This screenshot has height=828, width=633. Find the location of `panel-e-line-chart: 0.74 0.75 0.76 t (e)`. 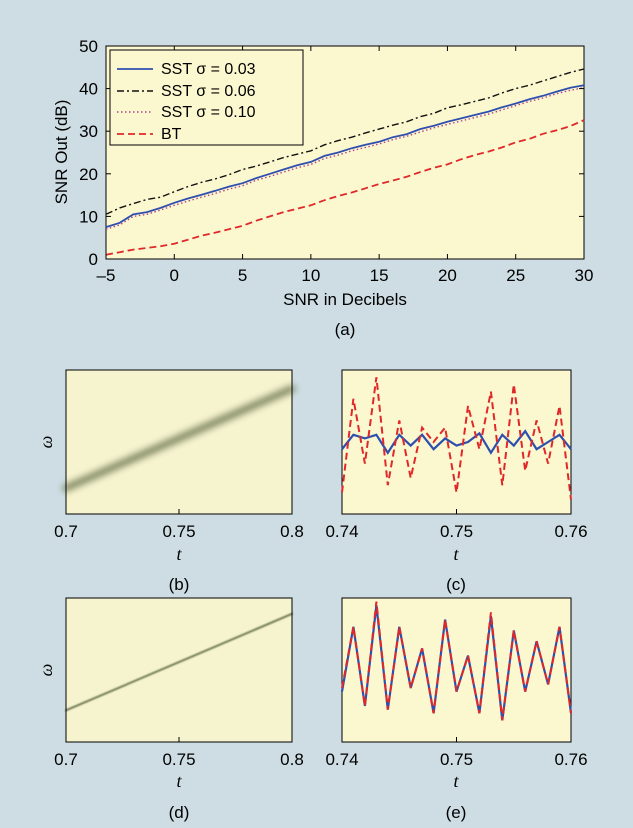

panel-e-line-chart: 0.74 0.75 0.76 t (e) is located at coordinates (456, 709).